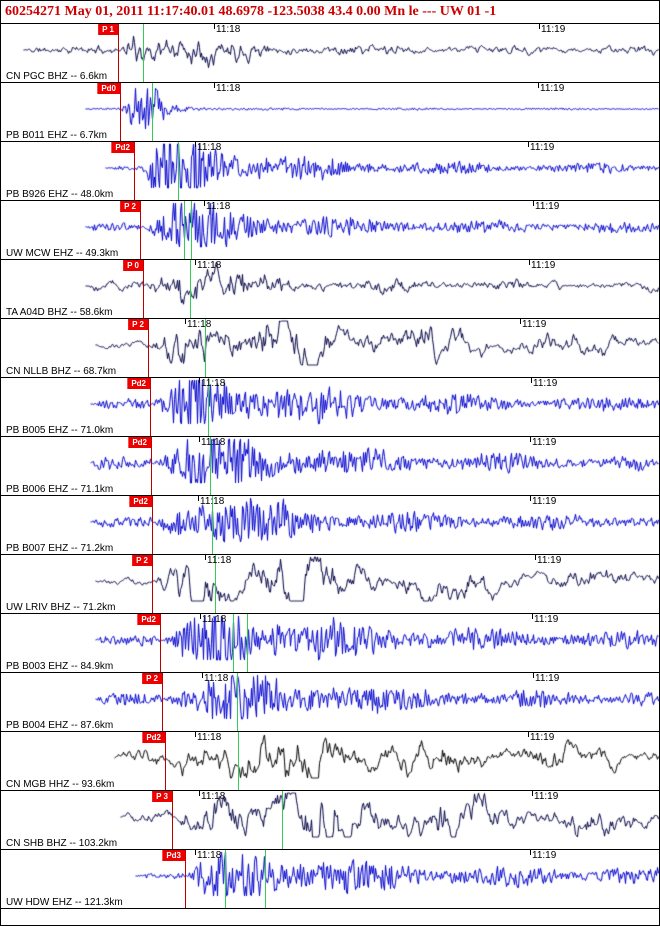 The image size is (660, 926). Describe the element at coordinates (64, 902) in the screenshot. I see `station-label: UW HDW EHZ -- 121.3km` at that location.